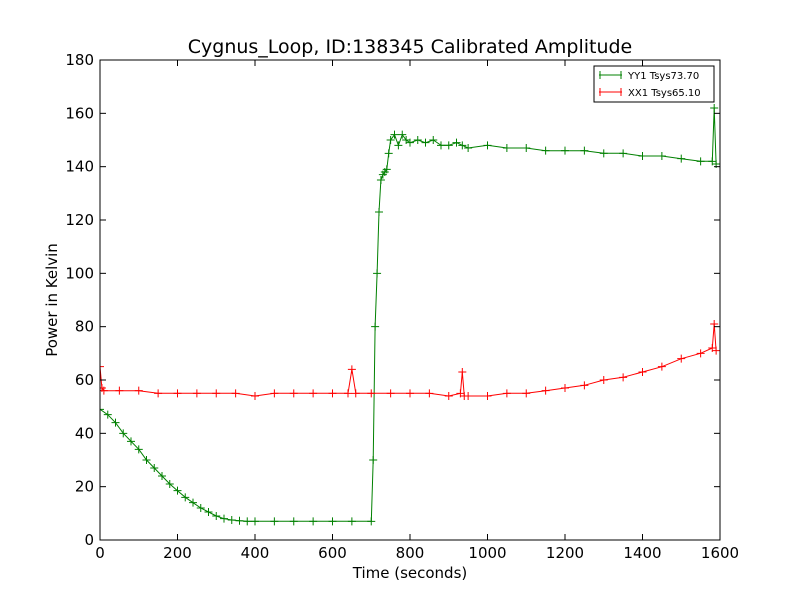 This screenshot has height=604, width=800. I want to click on series-xx1, so click(410, 360).